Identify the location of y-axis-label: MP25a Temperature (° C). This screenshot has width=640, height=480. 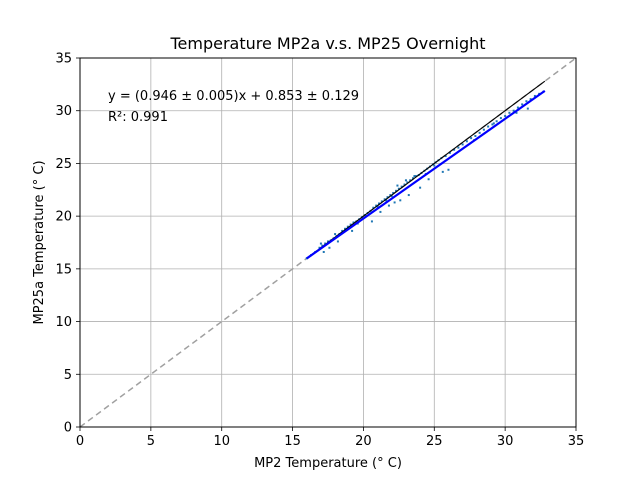
(39, 242).